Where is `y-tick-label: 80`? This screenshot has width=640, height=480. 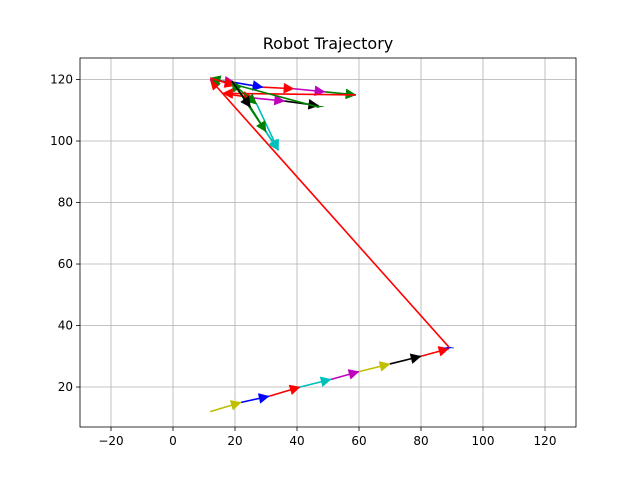 y-tick-label: 80 is located at coordinates (65, 203).